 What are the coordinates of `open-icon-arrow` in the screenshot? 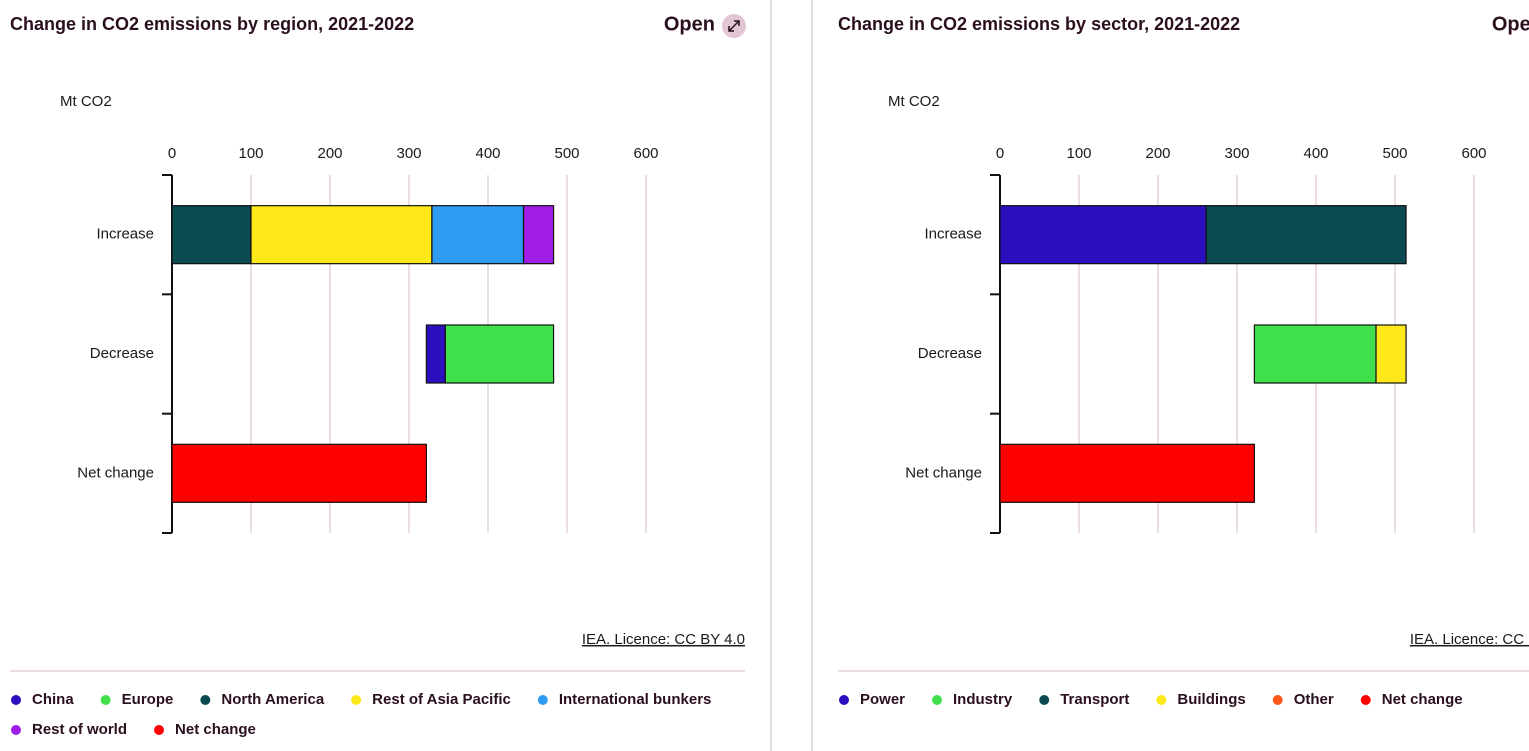 It's located at (734, 26).